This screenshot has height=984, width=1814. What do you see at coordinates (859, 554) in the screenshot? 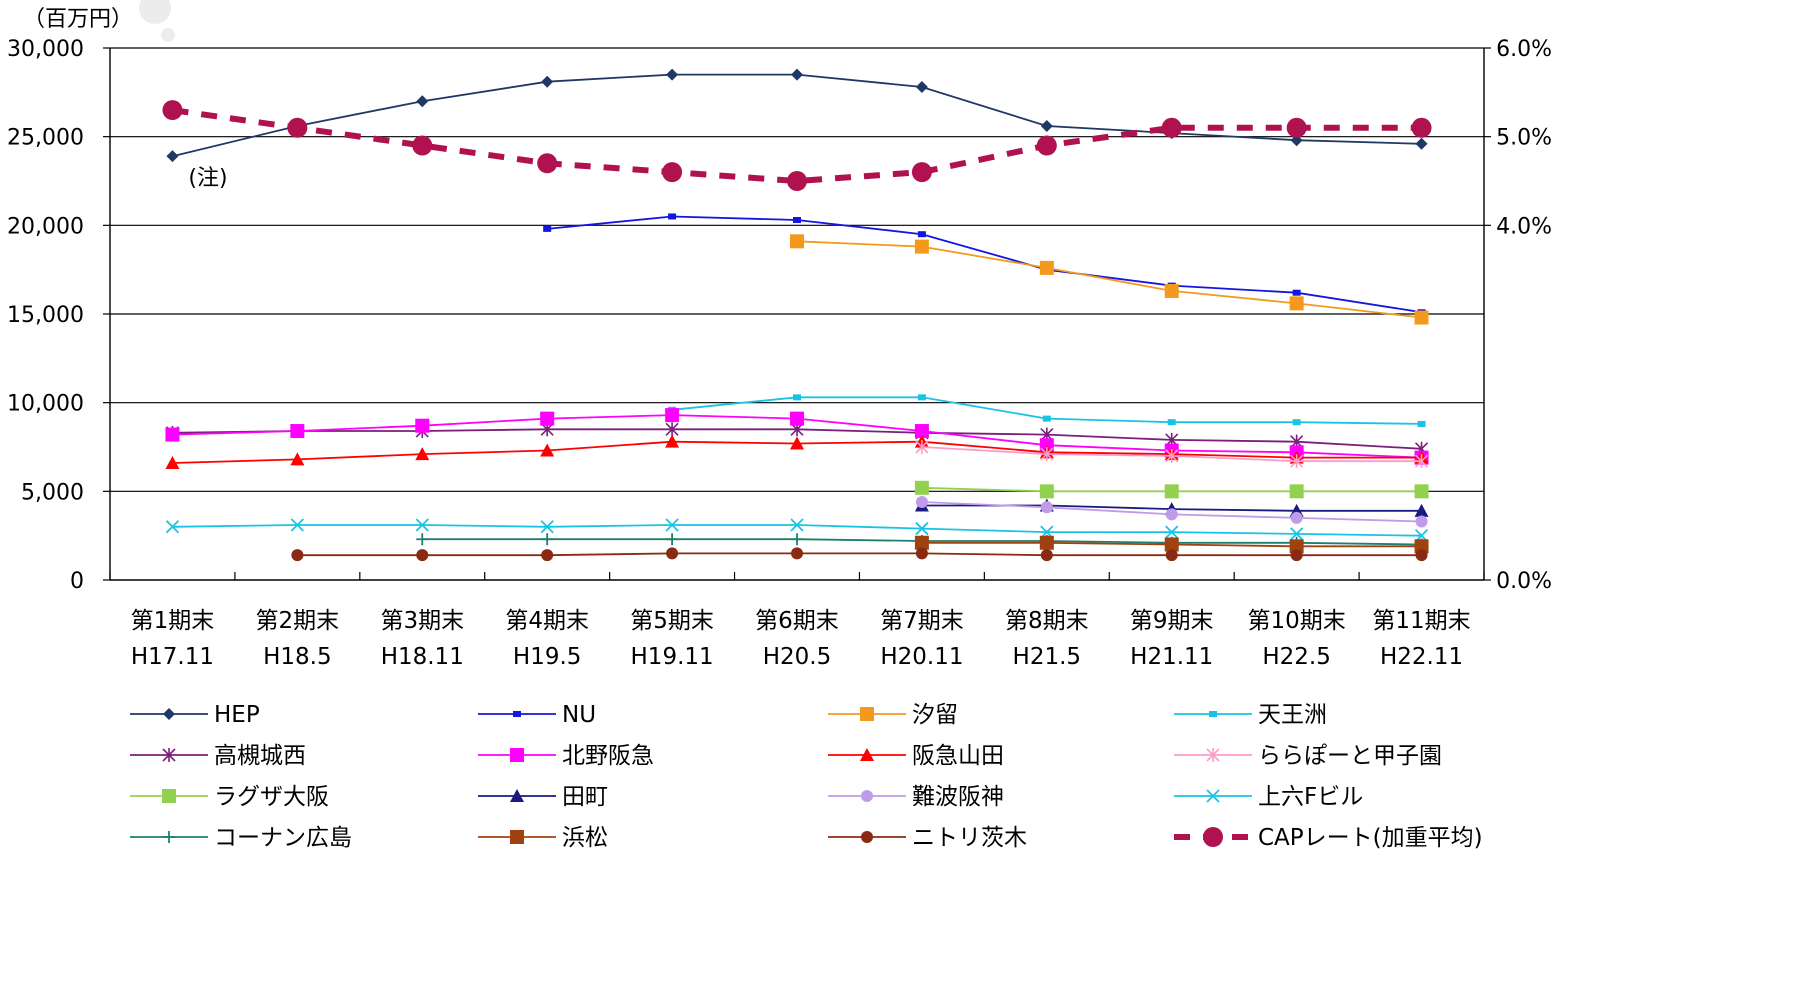
I see `series-line-ニトリ茨木` at bounding box center [859, 554].